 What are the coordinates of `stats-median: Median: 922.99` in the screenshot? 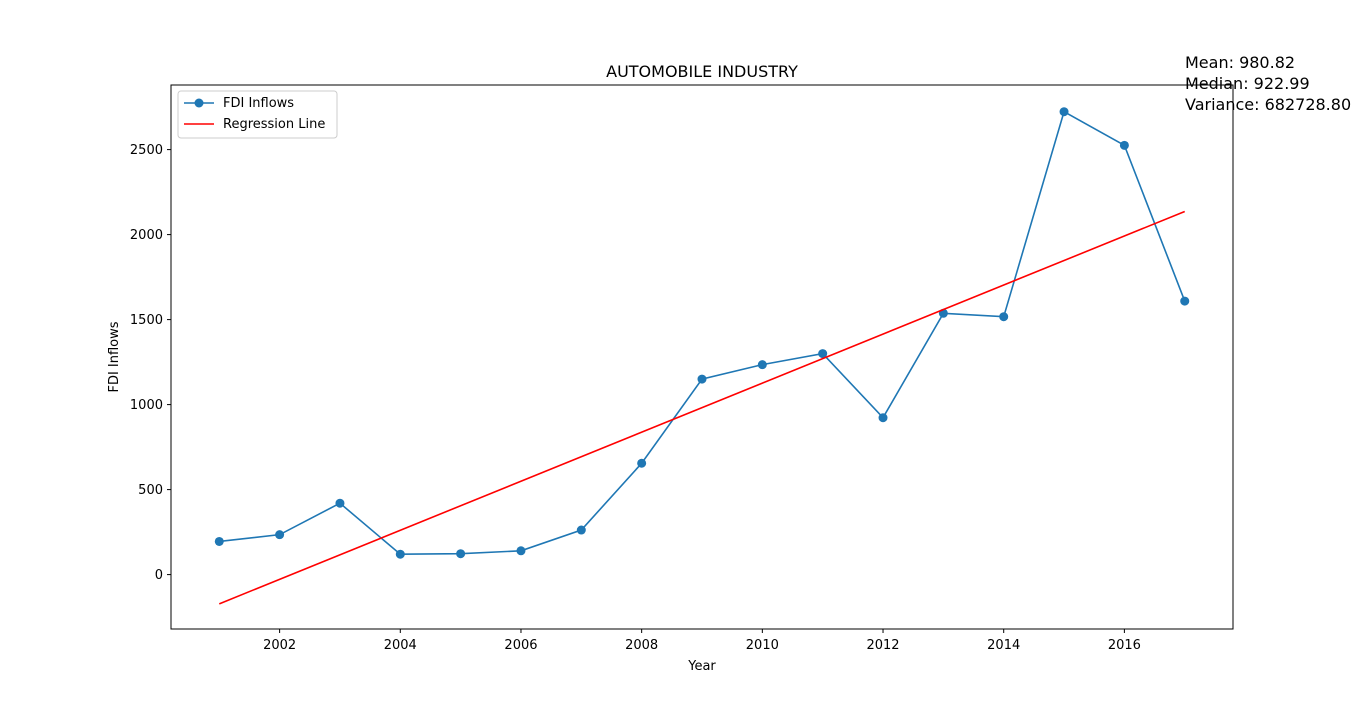 It's located at (1247, 83).